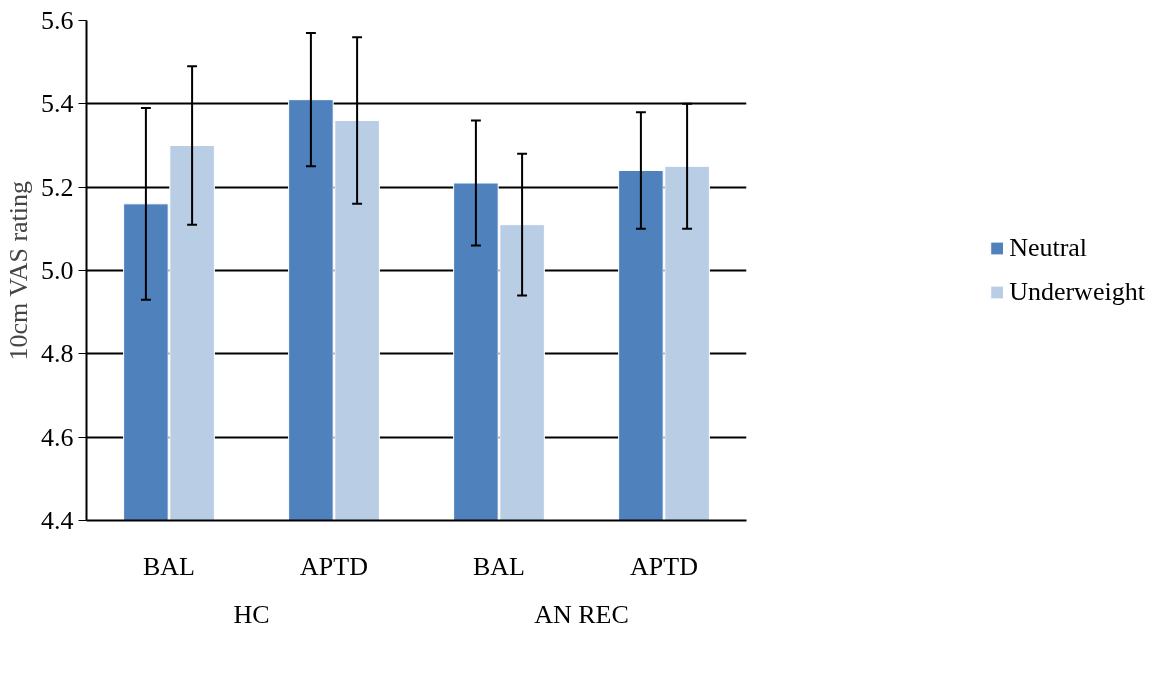 Image resolution: width=1168 pixels, height=675 pixels. What do you see at coordinates (1077, 292) in the screenshot?
I see `legend-label: Underweight` at bounding box center [1077, 292].